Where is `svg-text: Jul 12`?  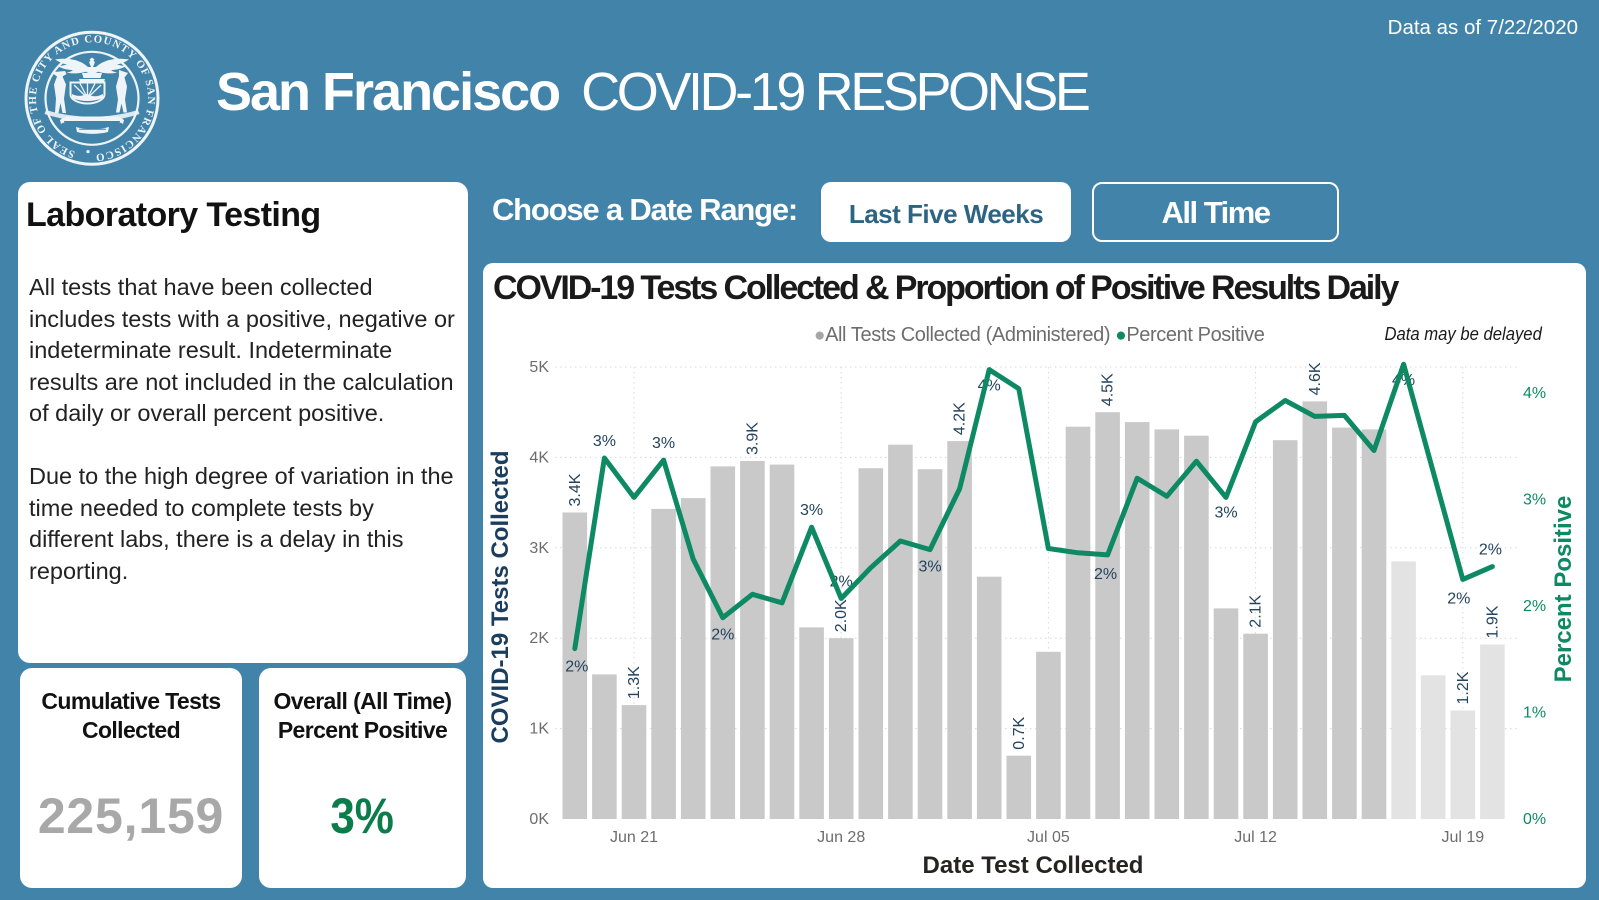
svg-text: Jul 12 is located at coordinates (1255, 837).